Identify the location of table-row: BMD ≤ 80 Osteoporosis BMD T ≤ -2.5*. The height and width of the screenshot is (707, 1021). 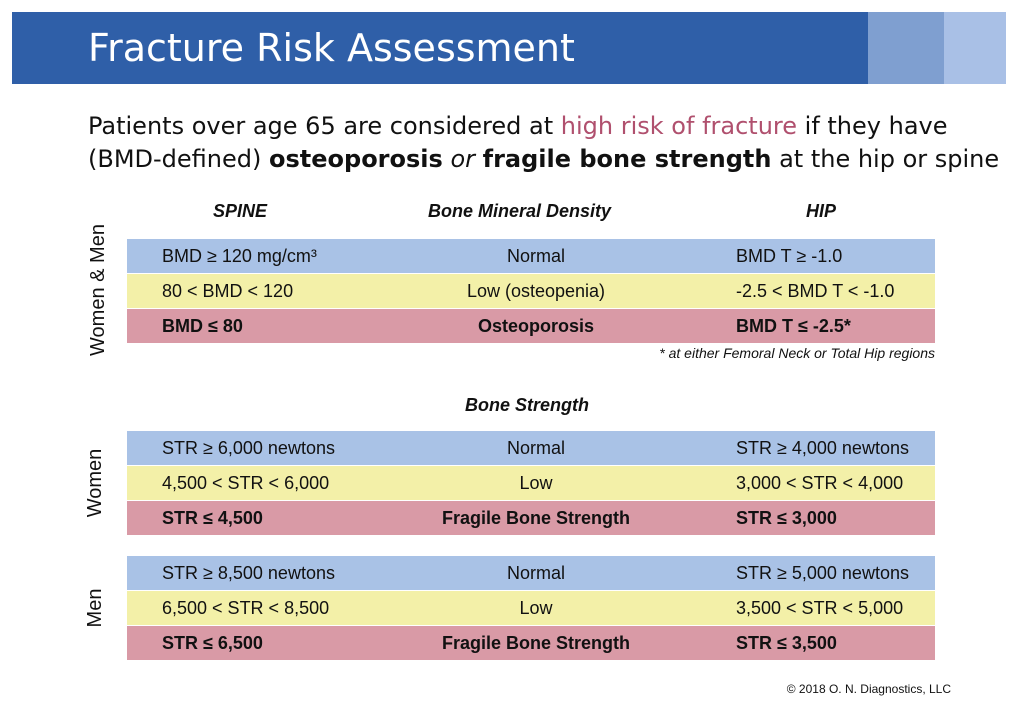
(531, 326).